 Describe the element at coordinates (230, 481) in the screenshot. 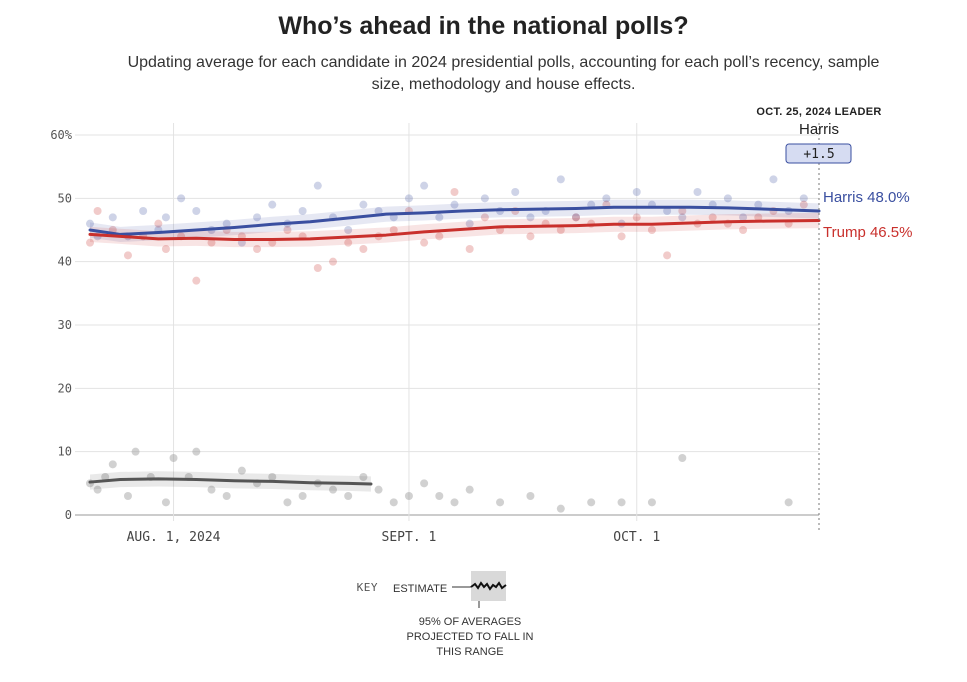

I see `other-average-line` at that location.